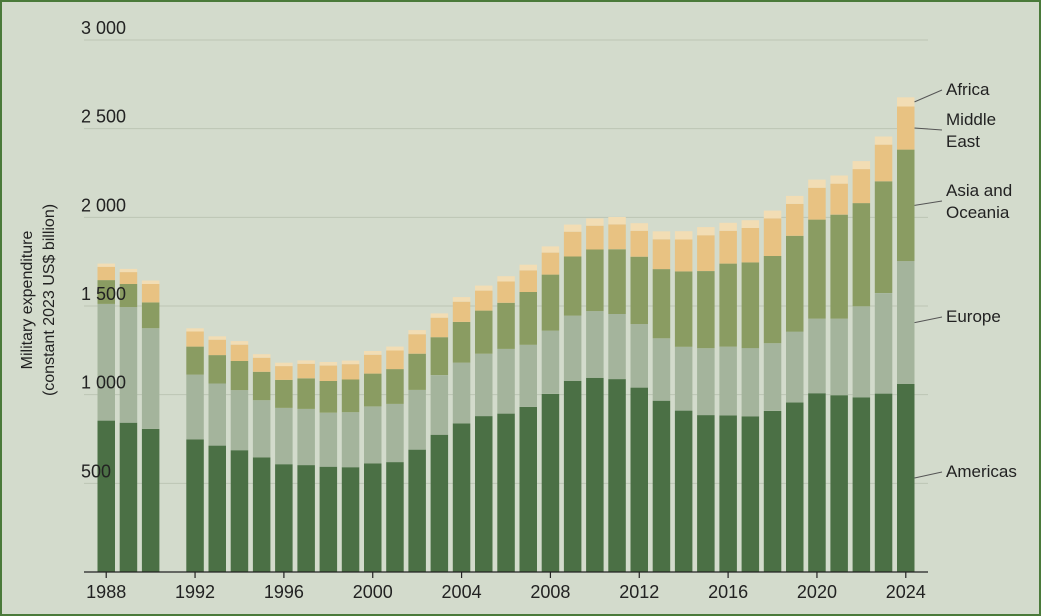 This screenshot has width=1041, height=616. What do you see at coordinates (506, 292) in the screenshot?
I see `bar-middle-east-2006` at bounding box center [506, 292].